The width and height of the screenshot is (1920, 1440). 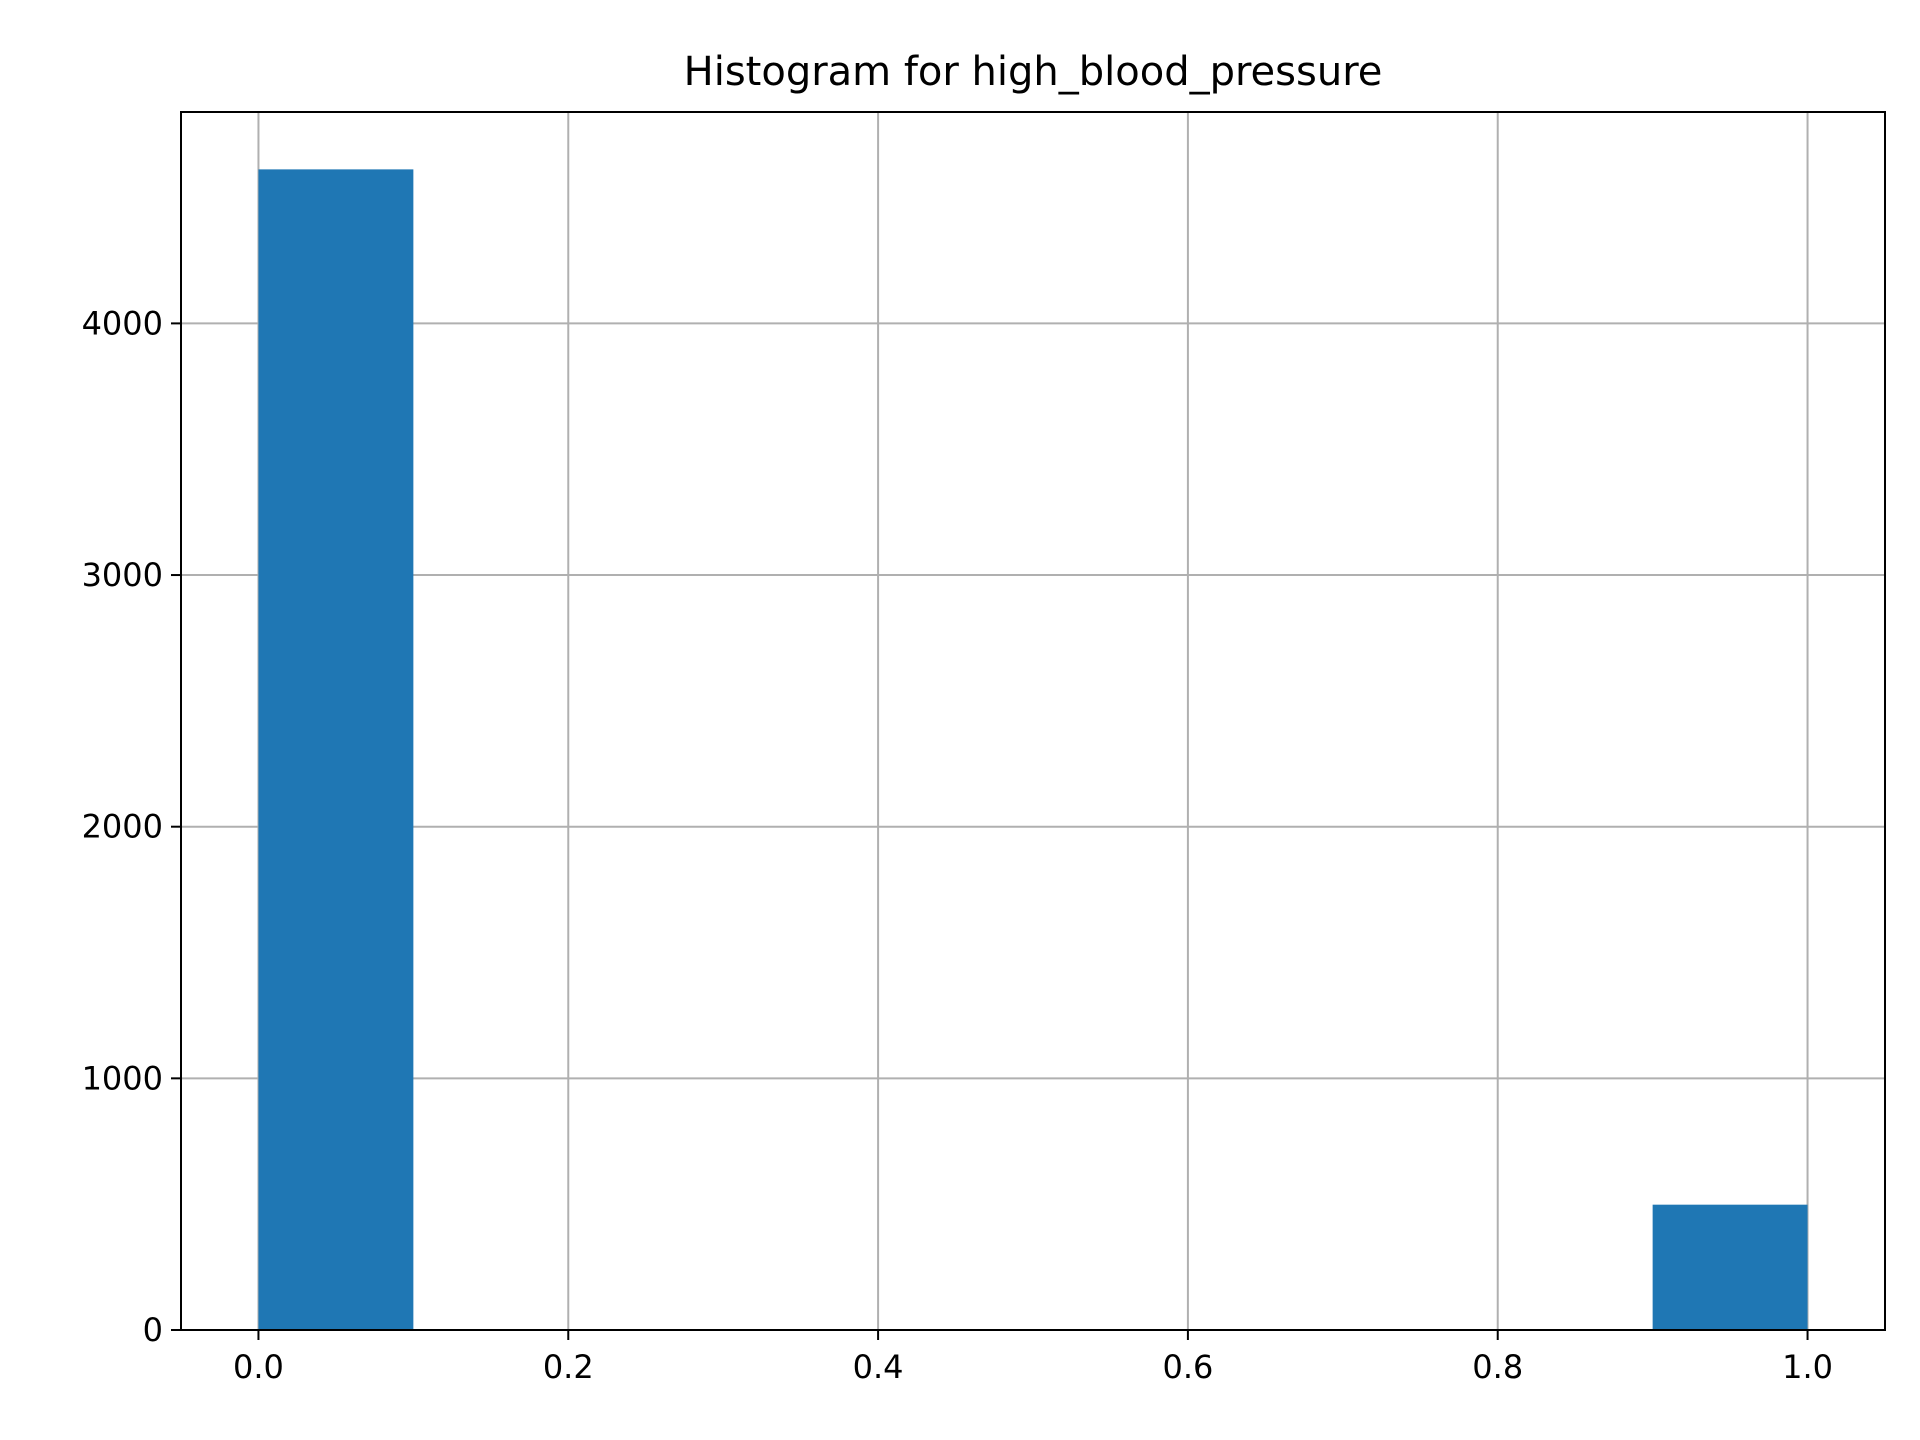 I want to click on y-tick-label: 2000, so click(x=122, y=827).